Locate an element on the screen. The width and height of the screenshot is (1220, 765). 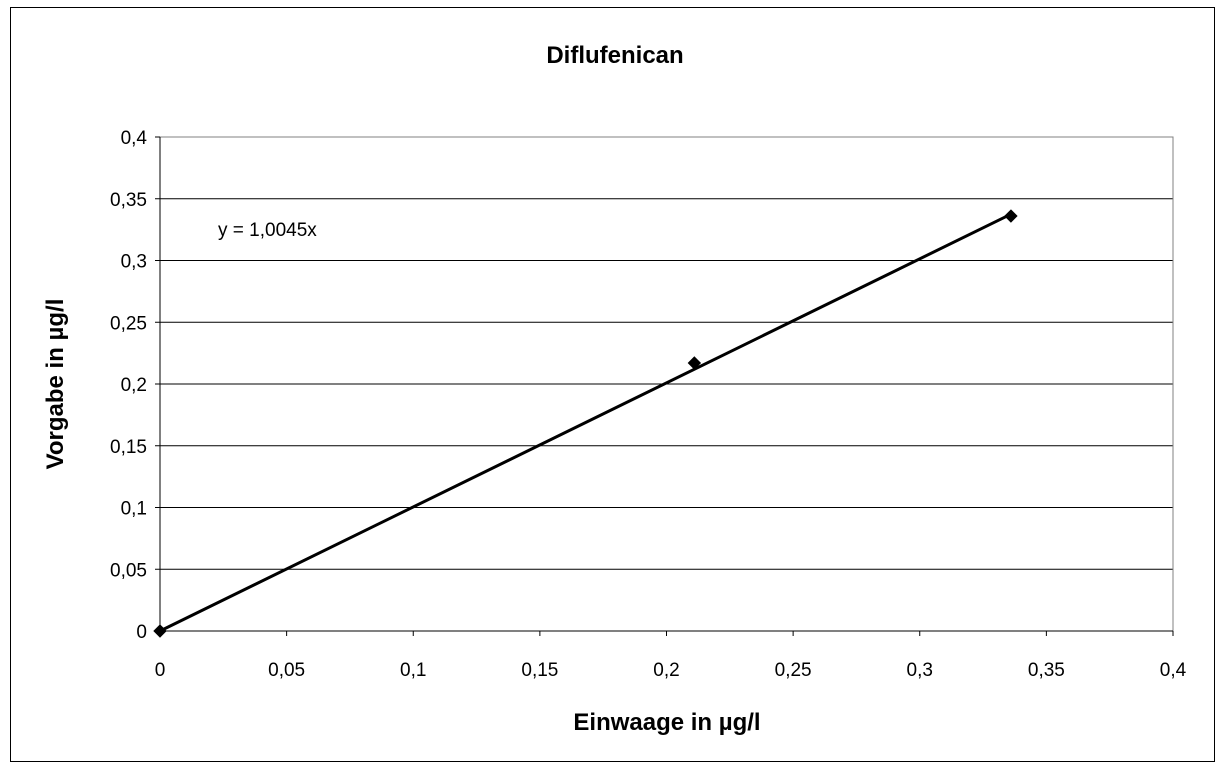
y-tick-labels: 0 0,05 0,1 0,15 0,2 0,25 0,3 0,35 0,4 is located at coordinates (128, 385).